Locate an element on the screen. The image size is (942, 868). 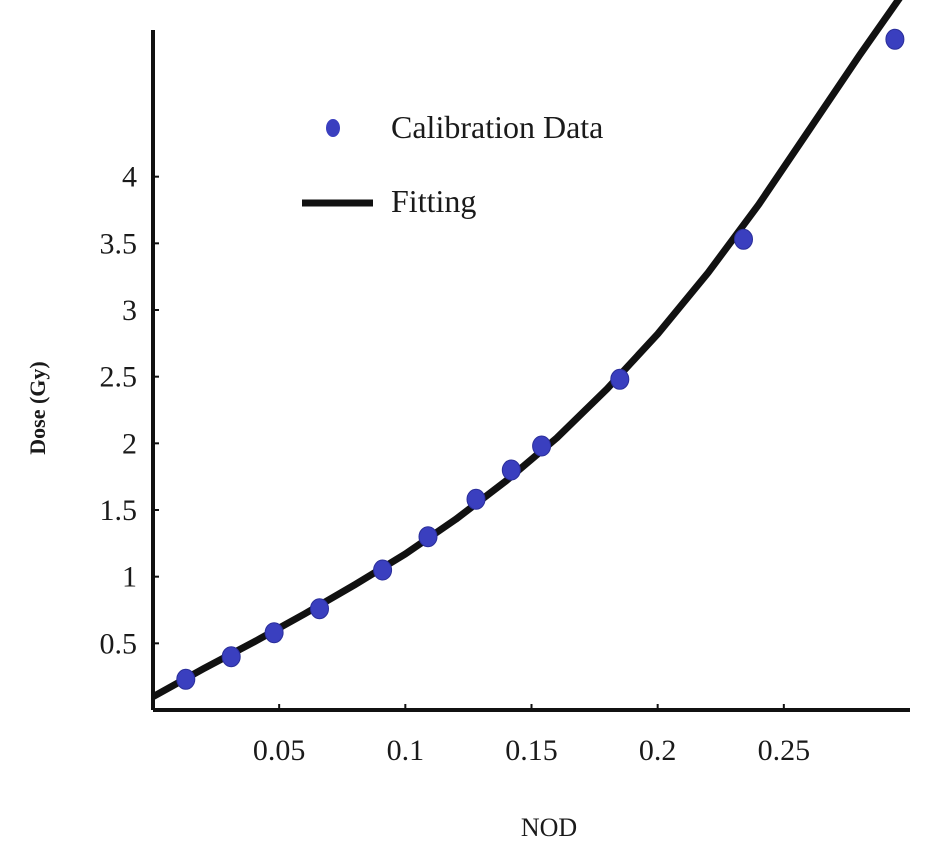
y-tick-label: 2.5 is located at coordinates (119, 377).